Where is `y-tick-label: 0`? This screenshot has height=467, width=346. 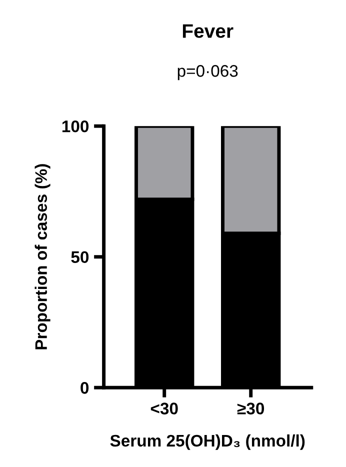
y-tick-label: 0 is located at coordinates (84, 388).